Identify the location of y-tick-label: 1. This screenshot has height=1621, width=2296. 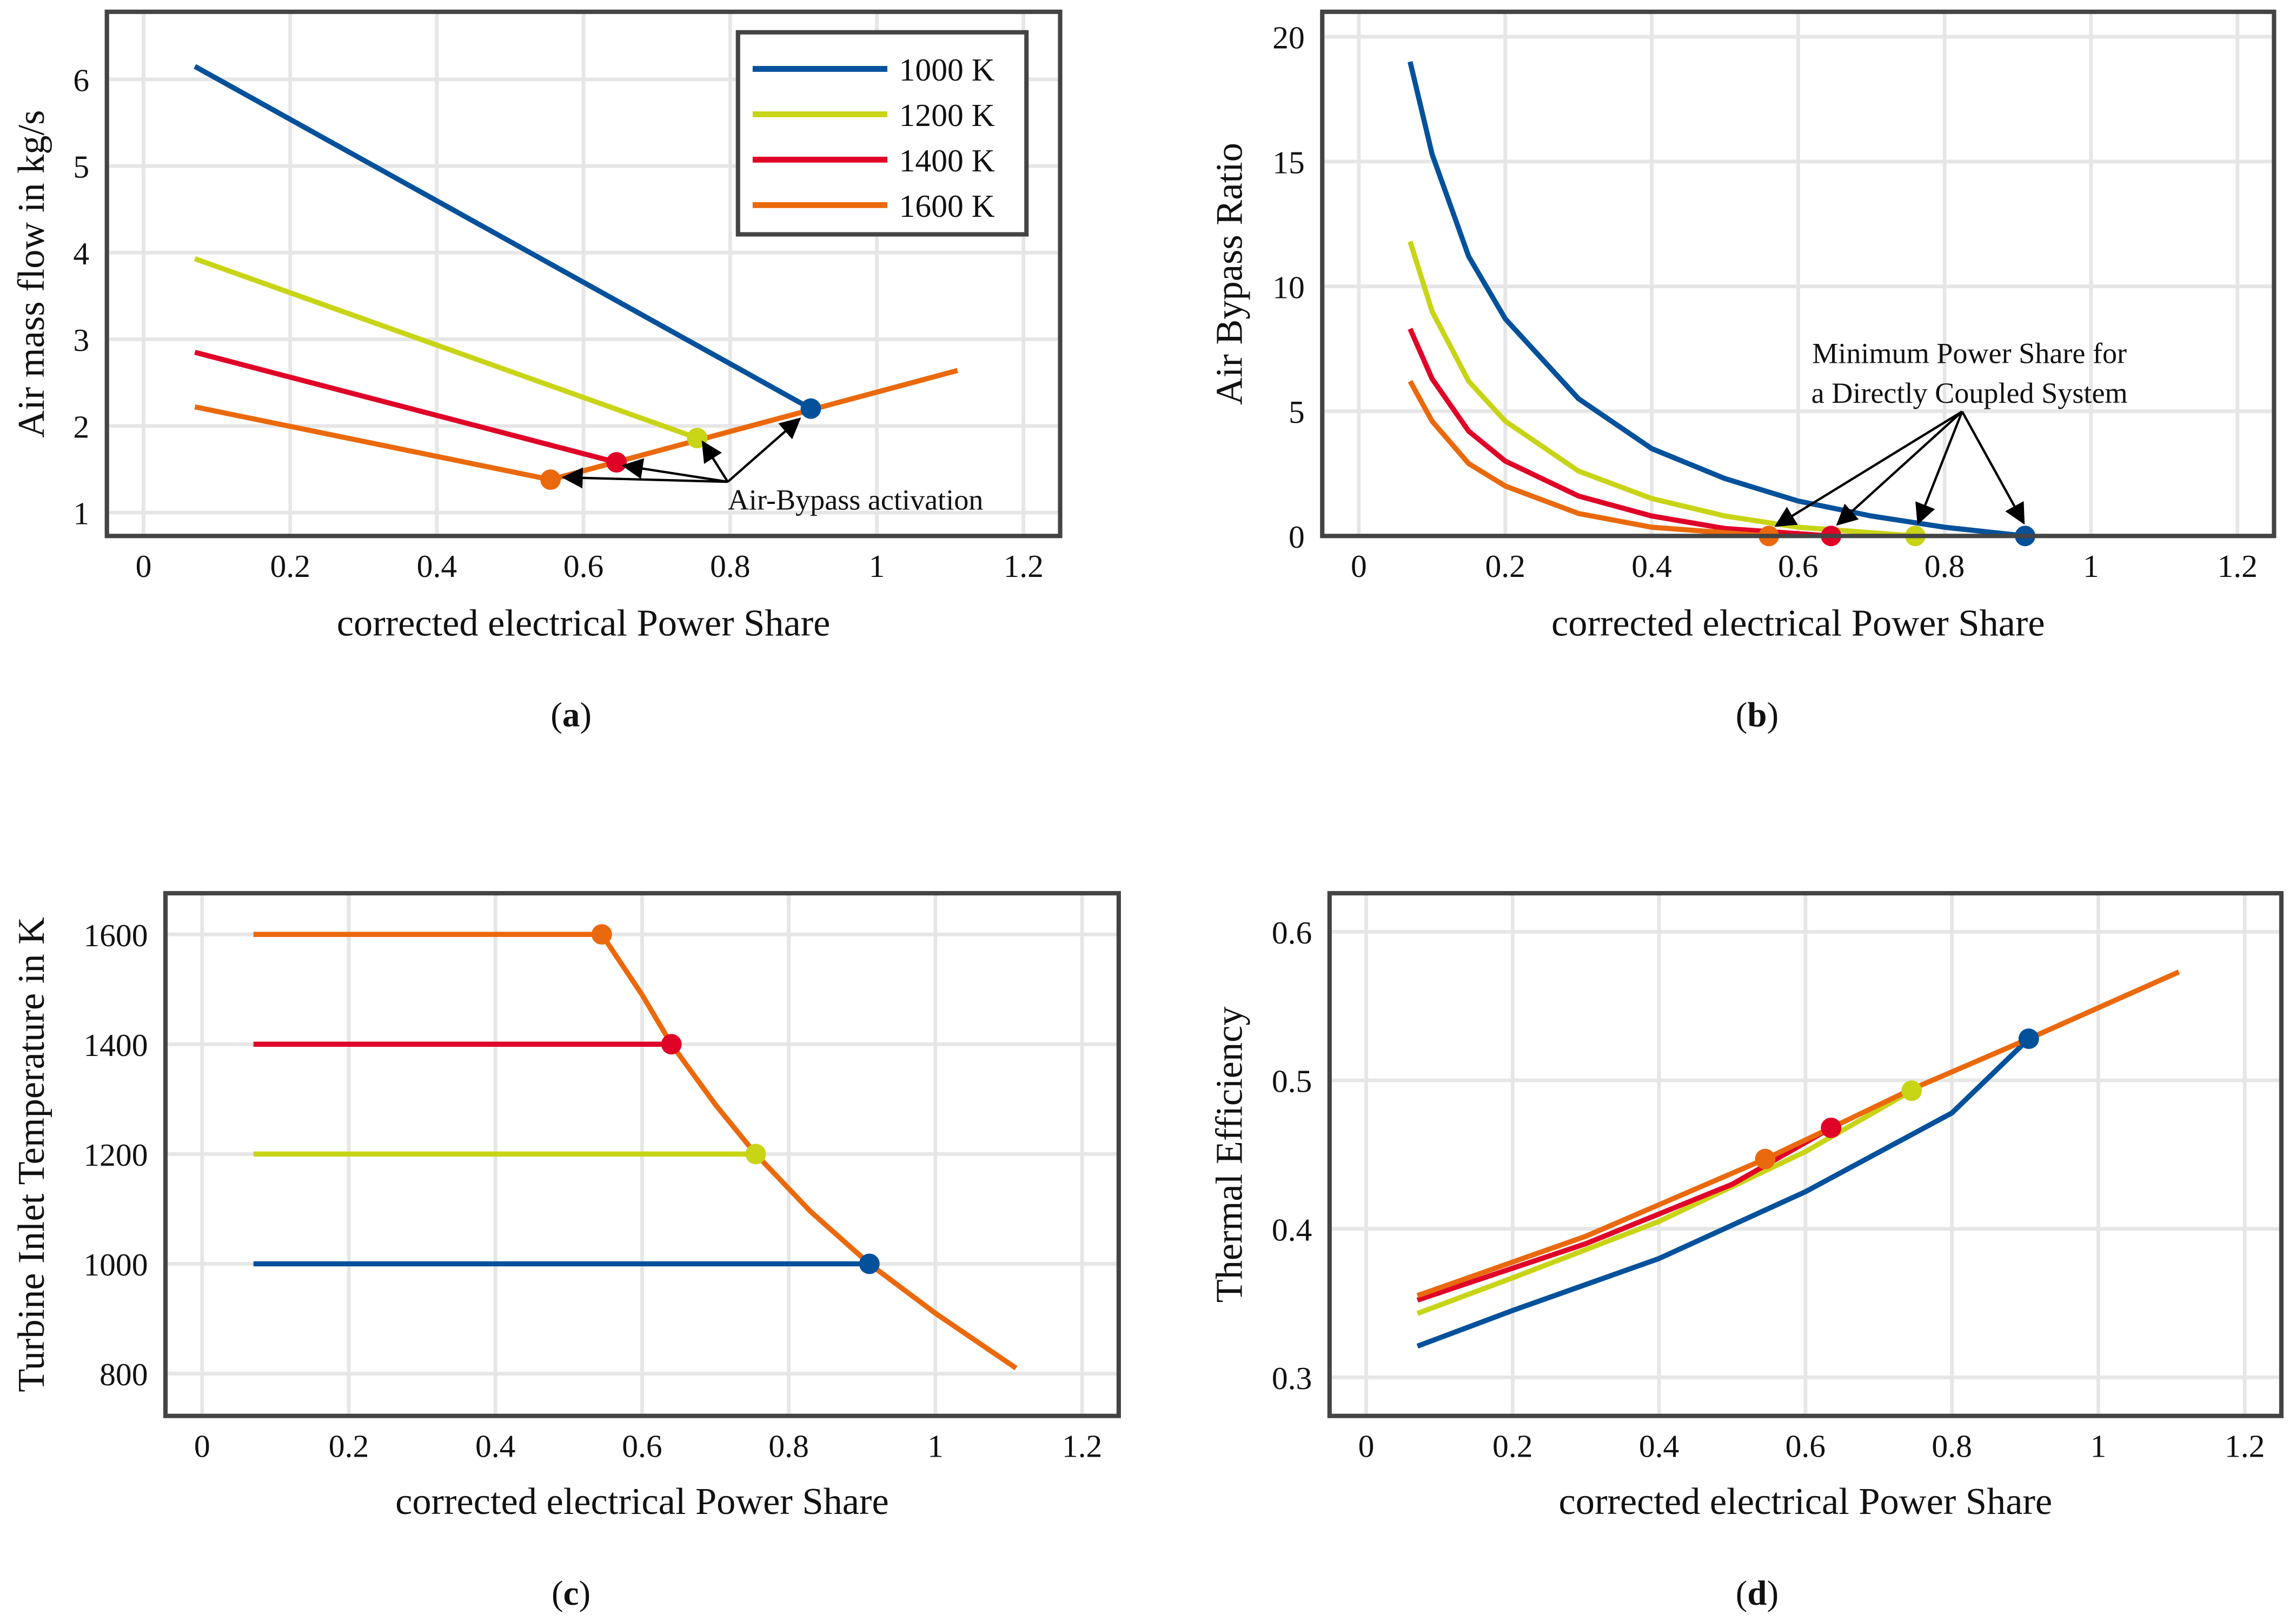
(81, 514).